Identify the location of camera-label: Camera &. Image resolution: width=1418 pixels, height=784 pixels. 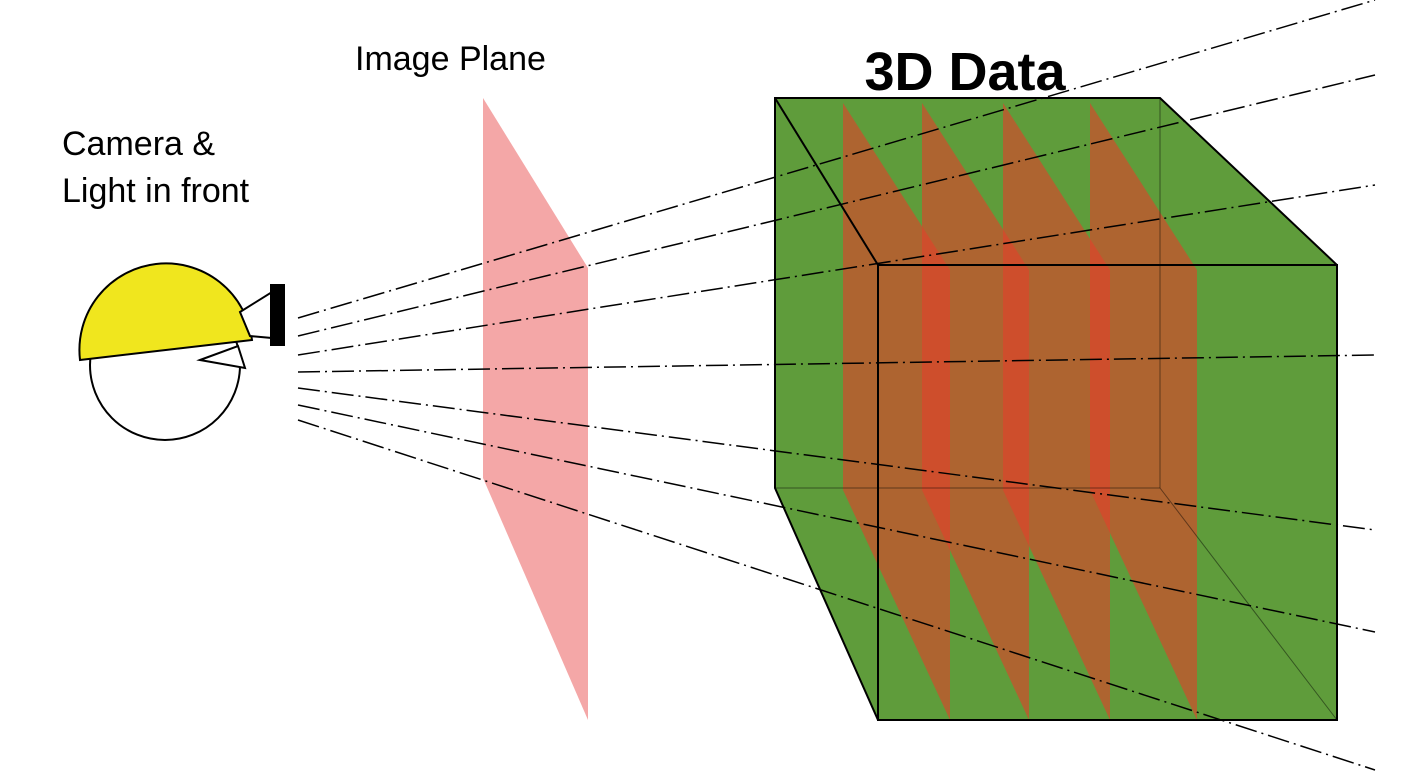
(138, 144).